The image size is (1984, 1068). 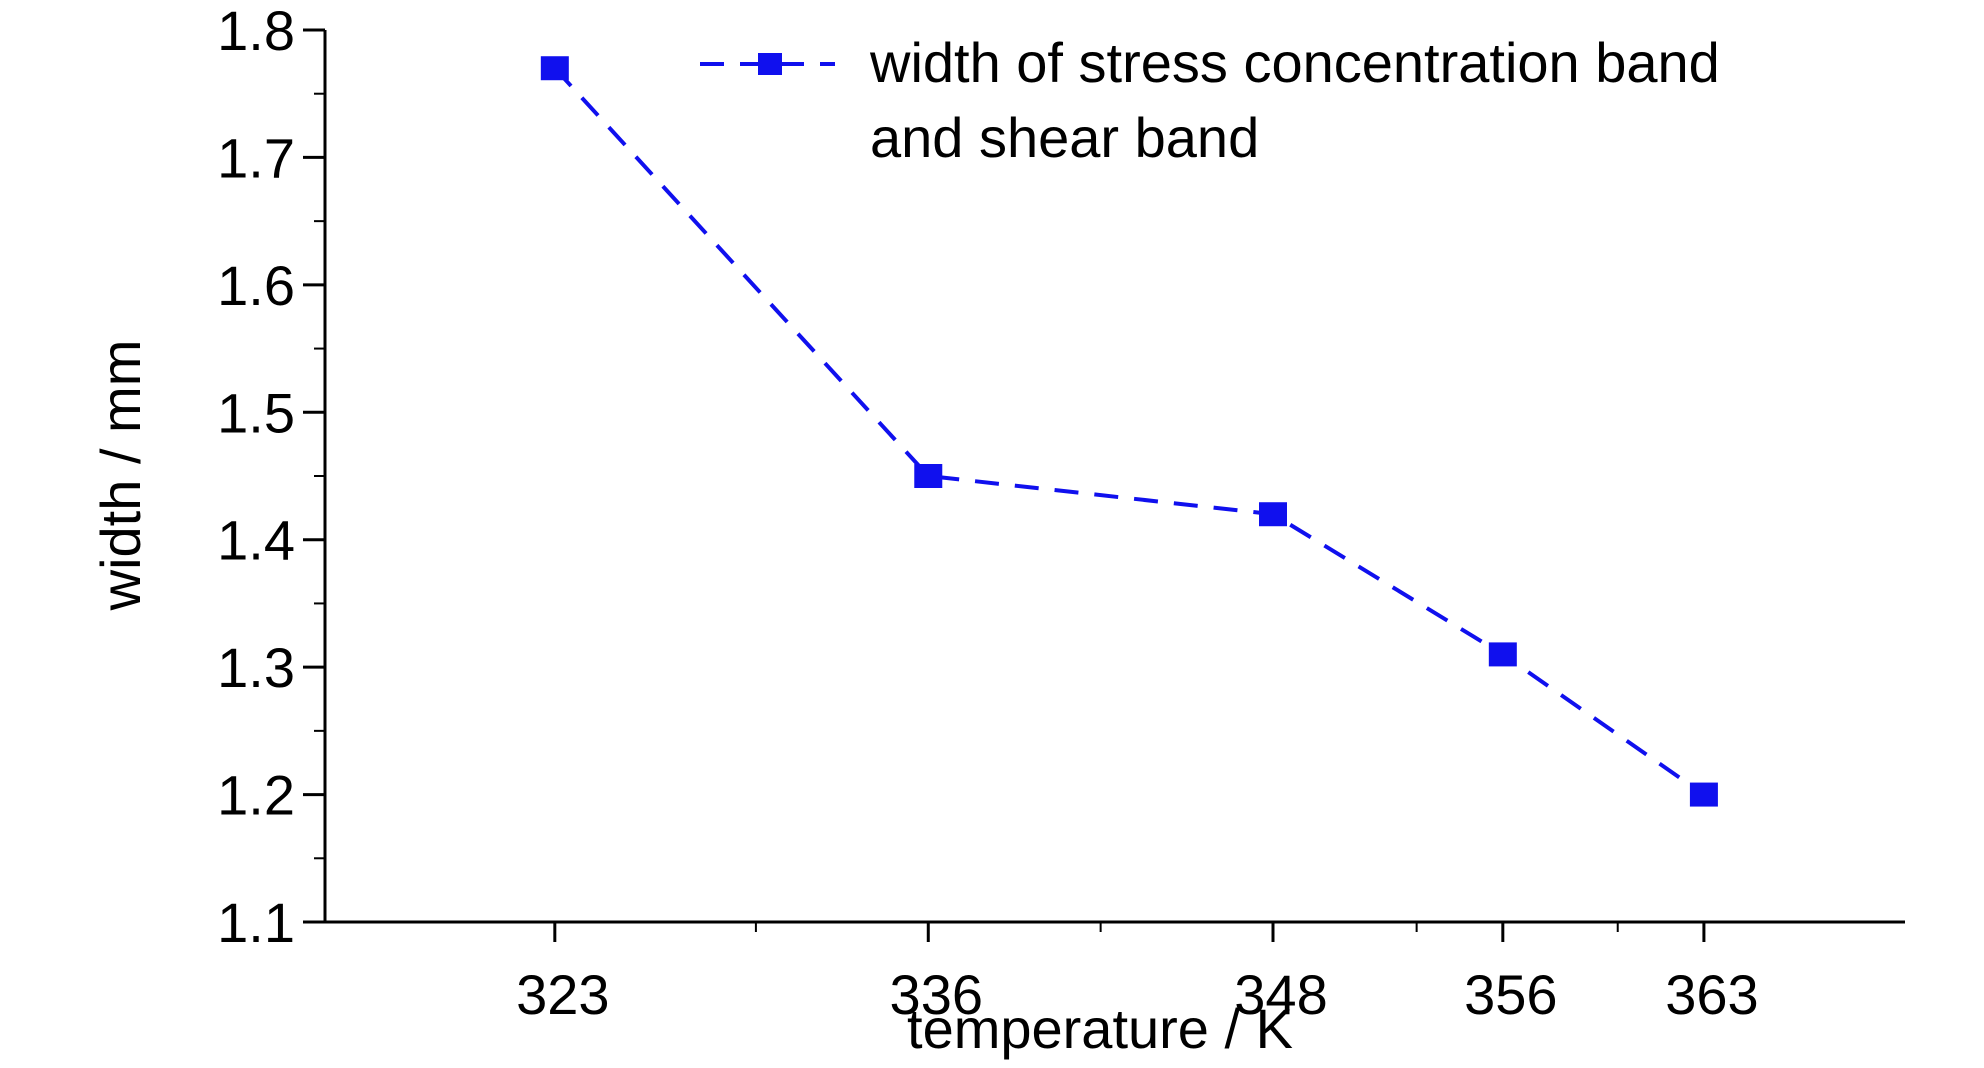 What do you see at coordinates (256, 285) in the screenshot?
I see `y-tick-label: 1.6` at bounding box center [256, 285].